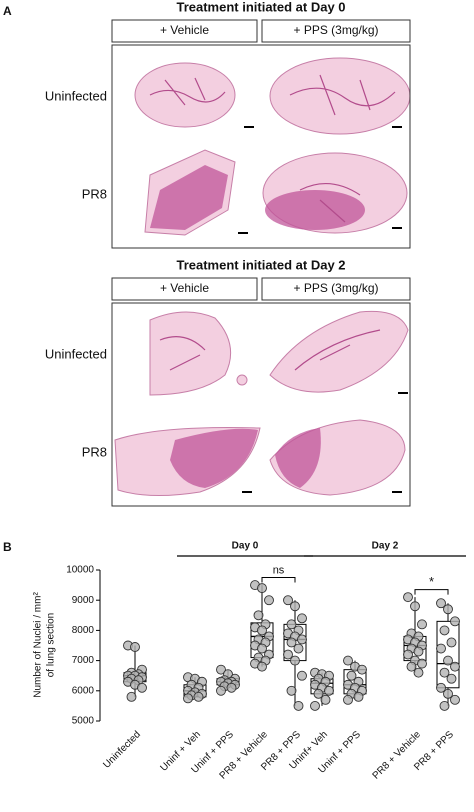 Image resolution: width=474 pixels, height=812 pixels. What do you see at coordinates (260, 264) in the screenshot?
I see `block-title: Treatment initiated at Day 2` at bounding box center [260, 264].